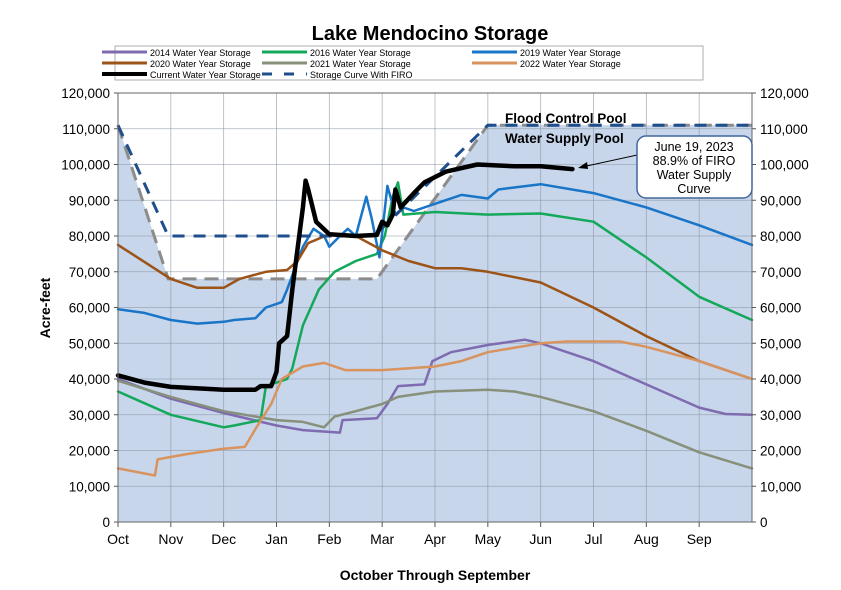 Image resolution: width=841 pixels, height=590 pixels. What do you see at coordinates (205, 75) in the screenshot?
I see `legend-label: Current Water Year Storage` at bounding box center [205, 75].